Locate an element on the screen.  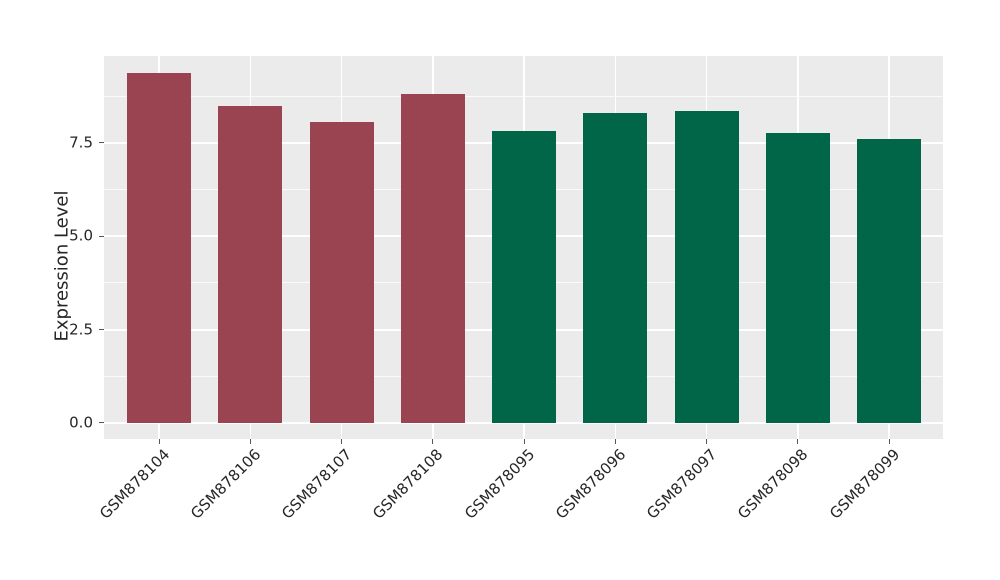
bar-GSM878096 is located at coordinates (615, 268).